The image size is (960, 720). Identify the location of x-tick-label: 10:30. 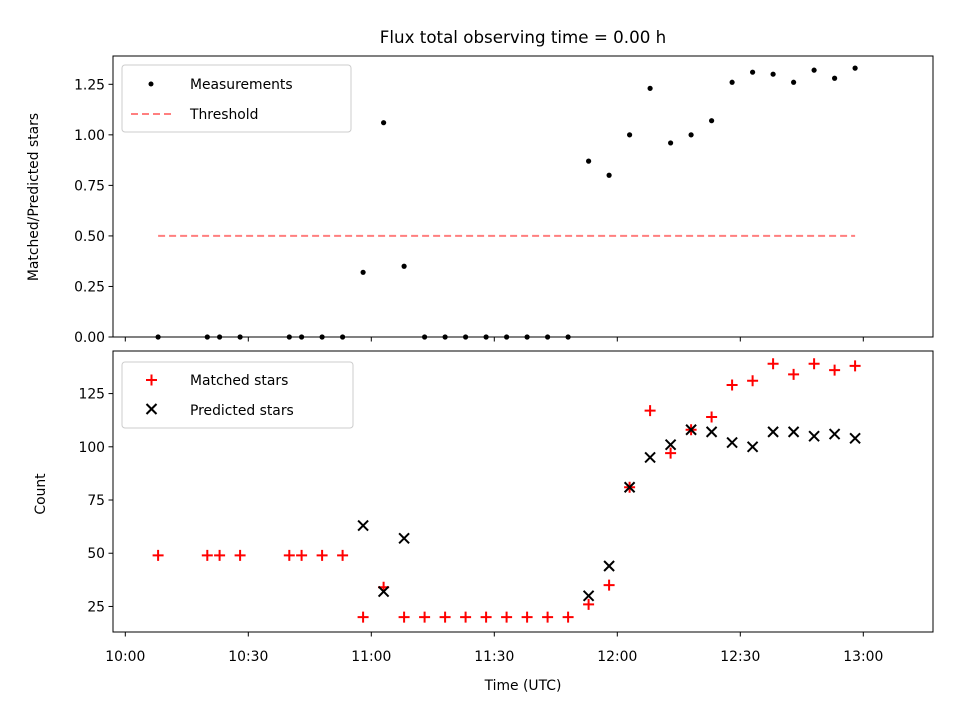
(248, 657).